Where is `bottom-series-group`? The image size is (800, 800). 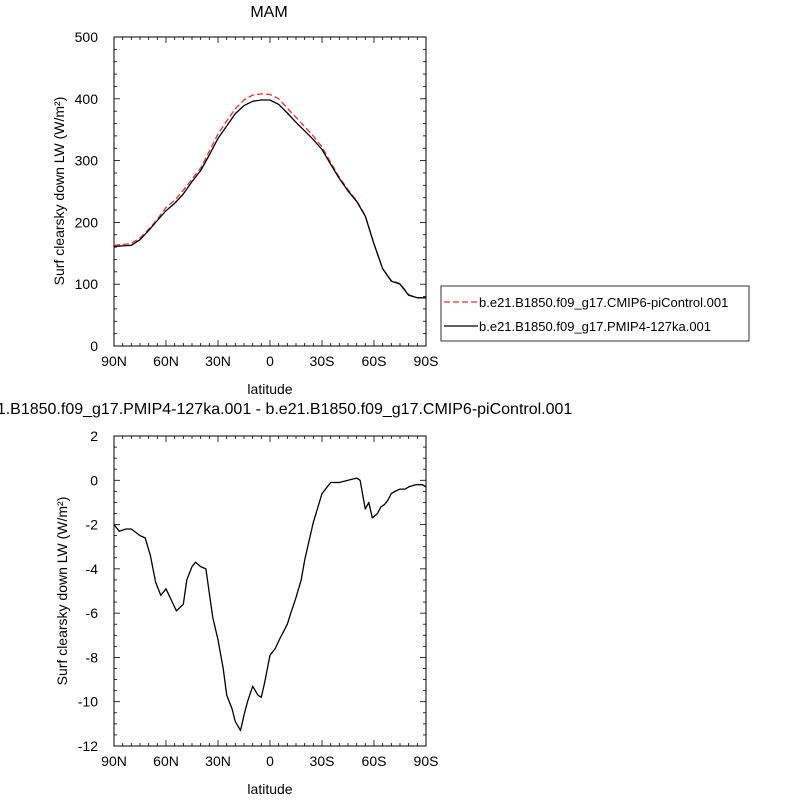 bottom-series-group is located at coordinates (270, 604).